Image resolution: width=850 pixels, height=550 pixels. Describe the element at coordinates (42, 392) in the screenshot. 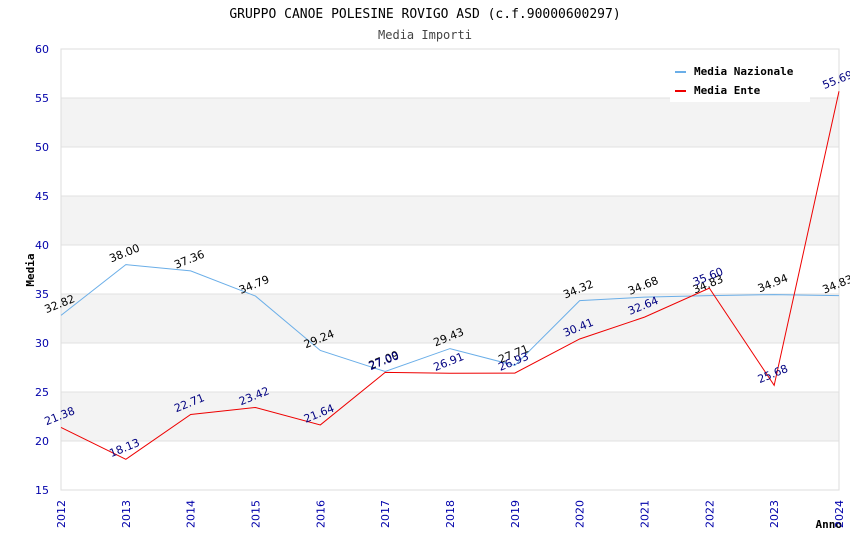

I see `y-tick-label: 25` at that location.